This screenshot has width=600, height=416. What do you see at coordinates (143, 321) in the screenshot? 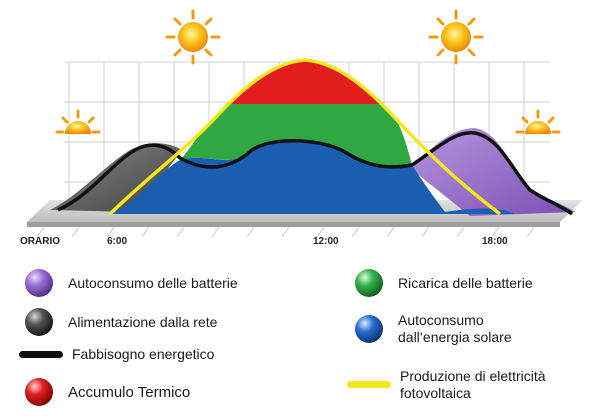
I see `legend-label: Alimentazione dalla rete` at bounding box center [143, 321].